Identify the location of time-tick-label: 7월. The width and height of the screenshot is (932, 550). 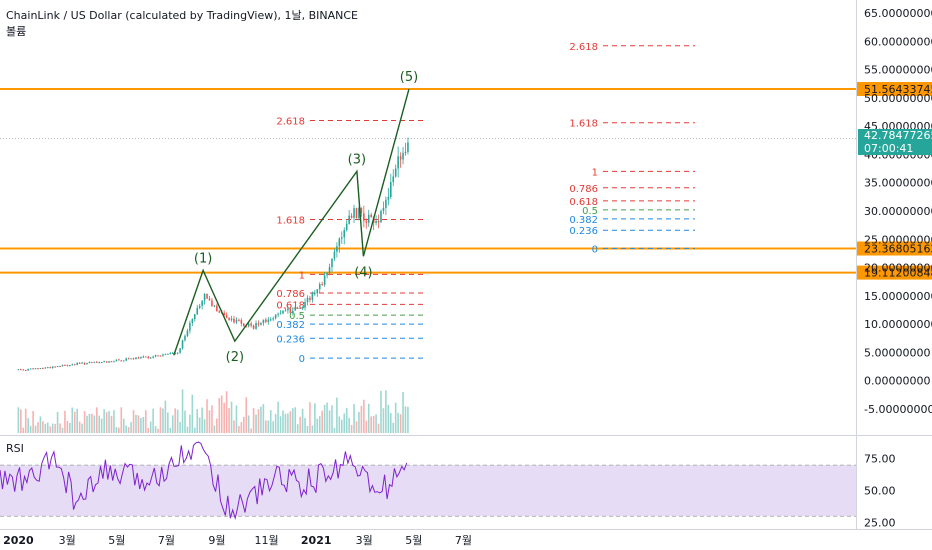
(463, 540).